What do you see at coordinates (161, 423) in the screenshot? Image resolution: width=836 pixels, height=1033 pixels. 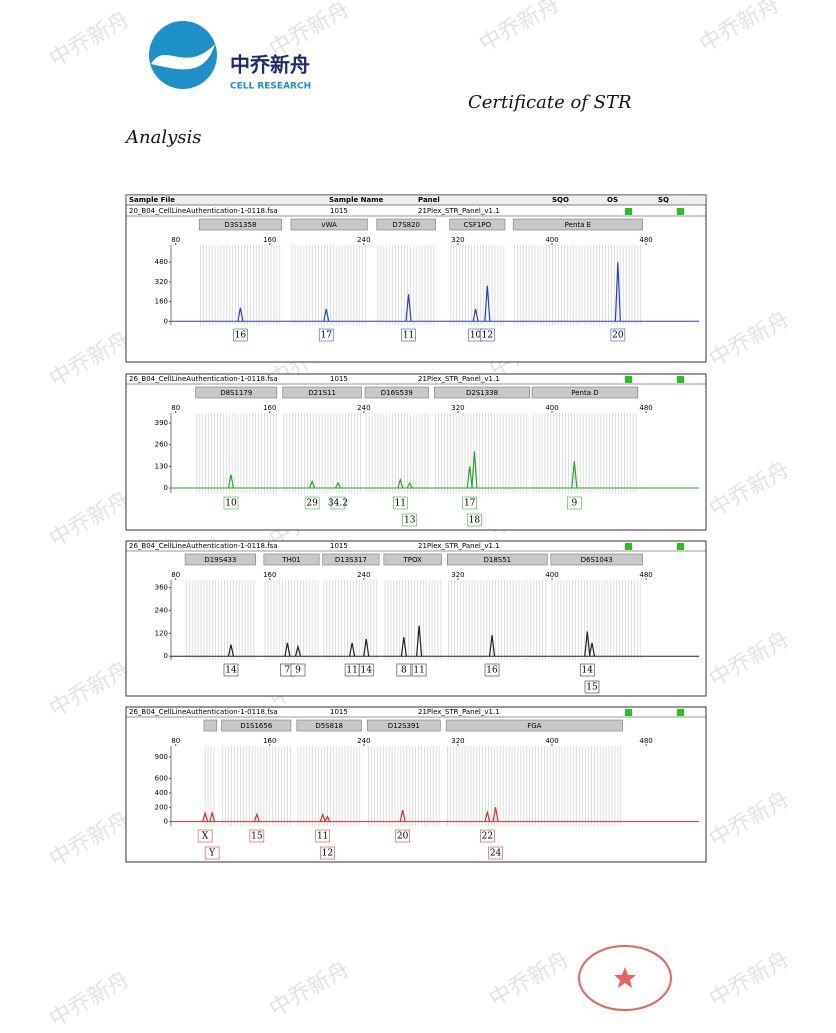 I see `y-tick-label: 390` at bounding box center [161, 423].